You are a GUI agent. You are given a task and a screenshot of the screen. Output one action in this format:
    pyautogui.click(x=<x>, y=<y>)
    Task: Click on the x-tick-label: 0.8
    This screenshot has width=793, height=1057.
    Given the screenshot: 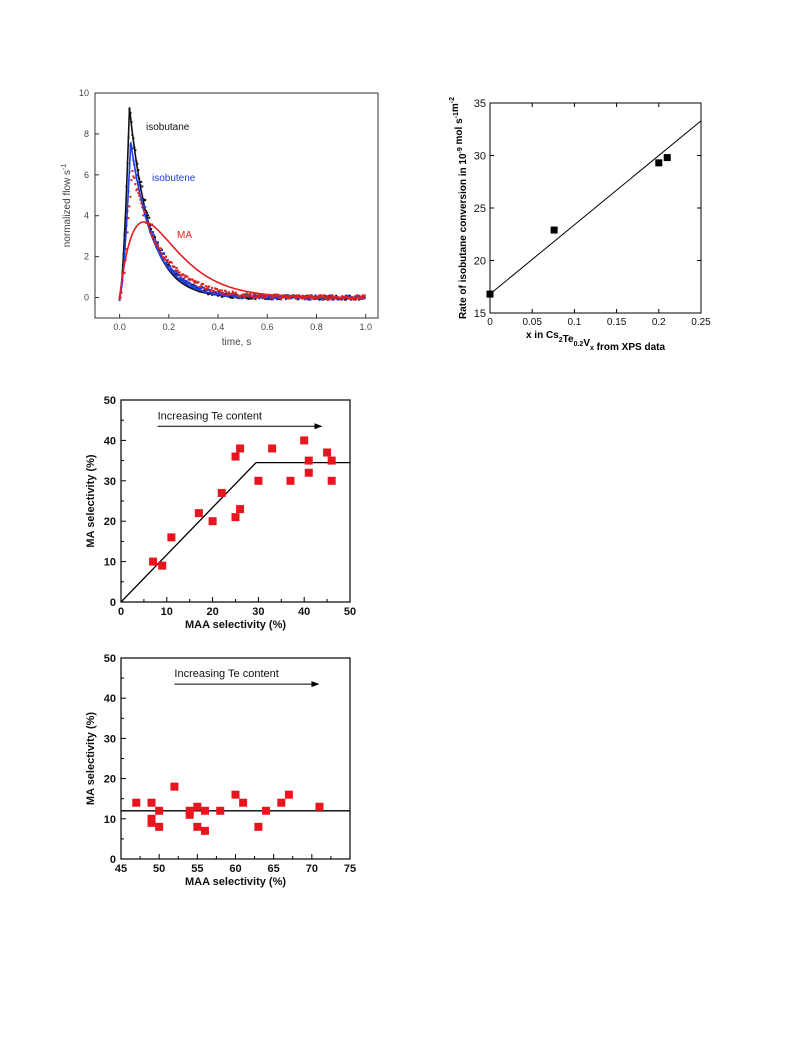 What is the action you would take?
    pyautogui.click(x=316, y=327)
    